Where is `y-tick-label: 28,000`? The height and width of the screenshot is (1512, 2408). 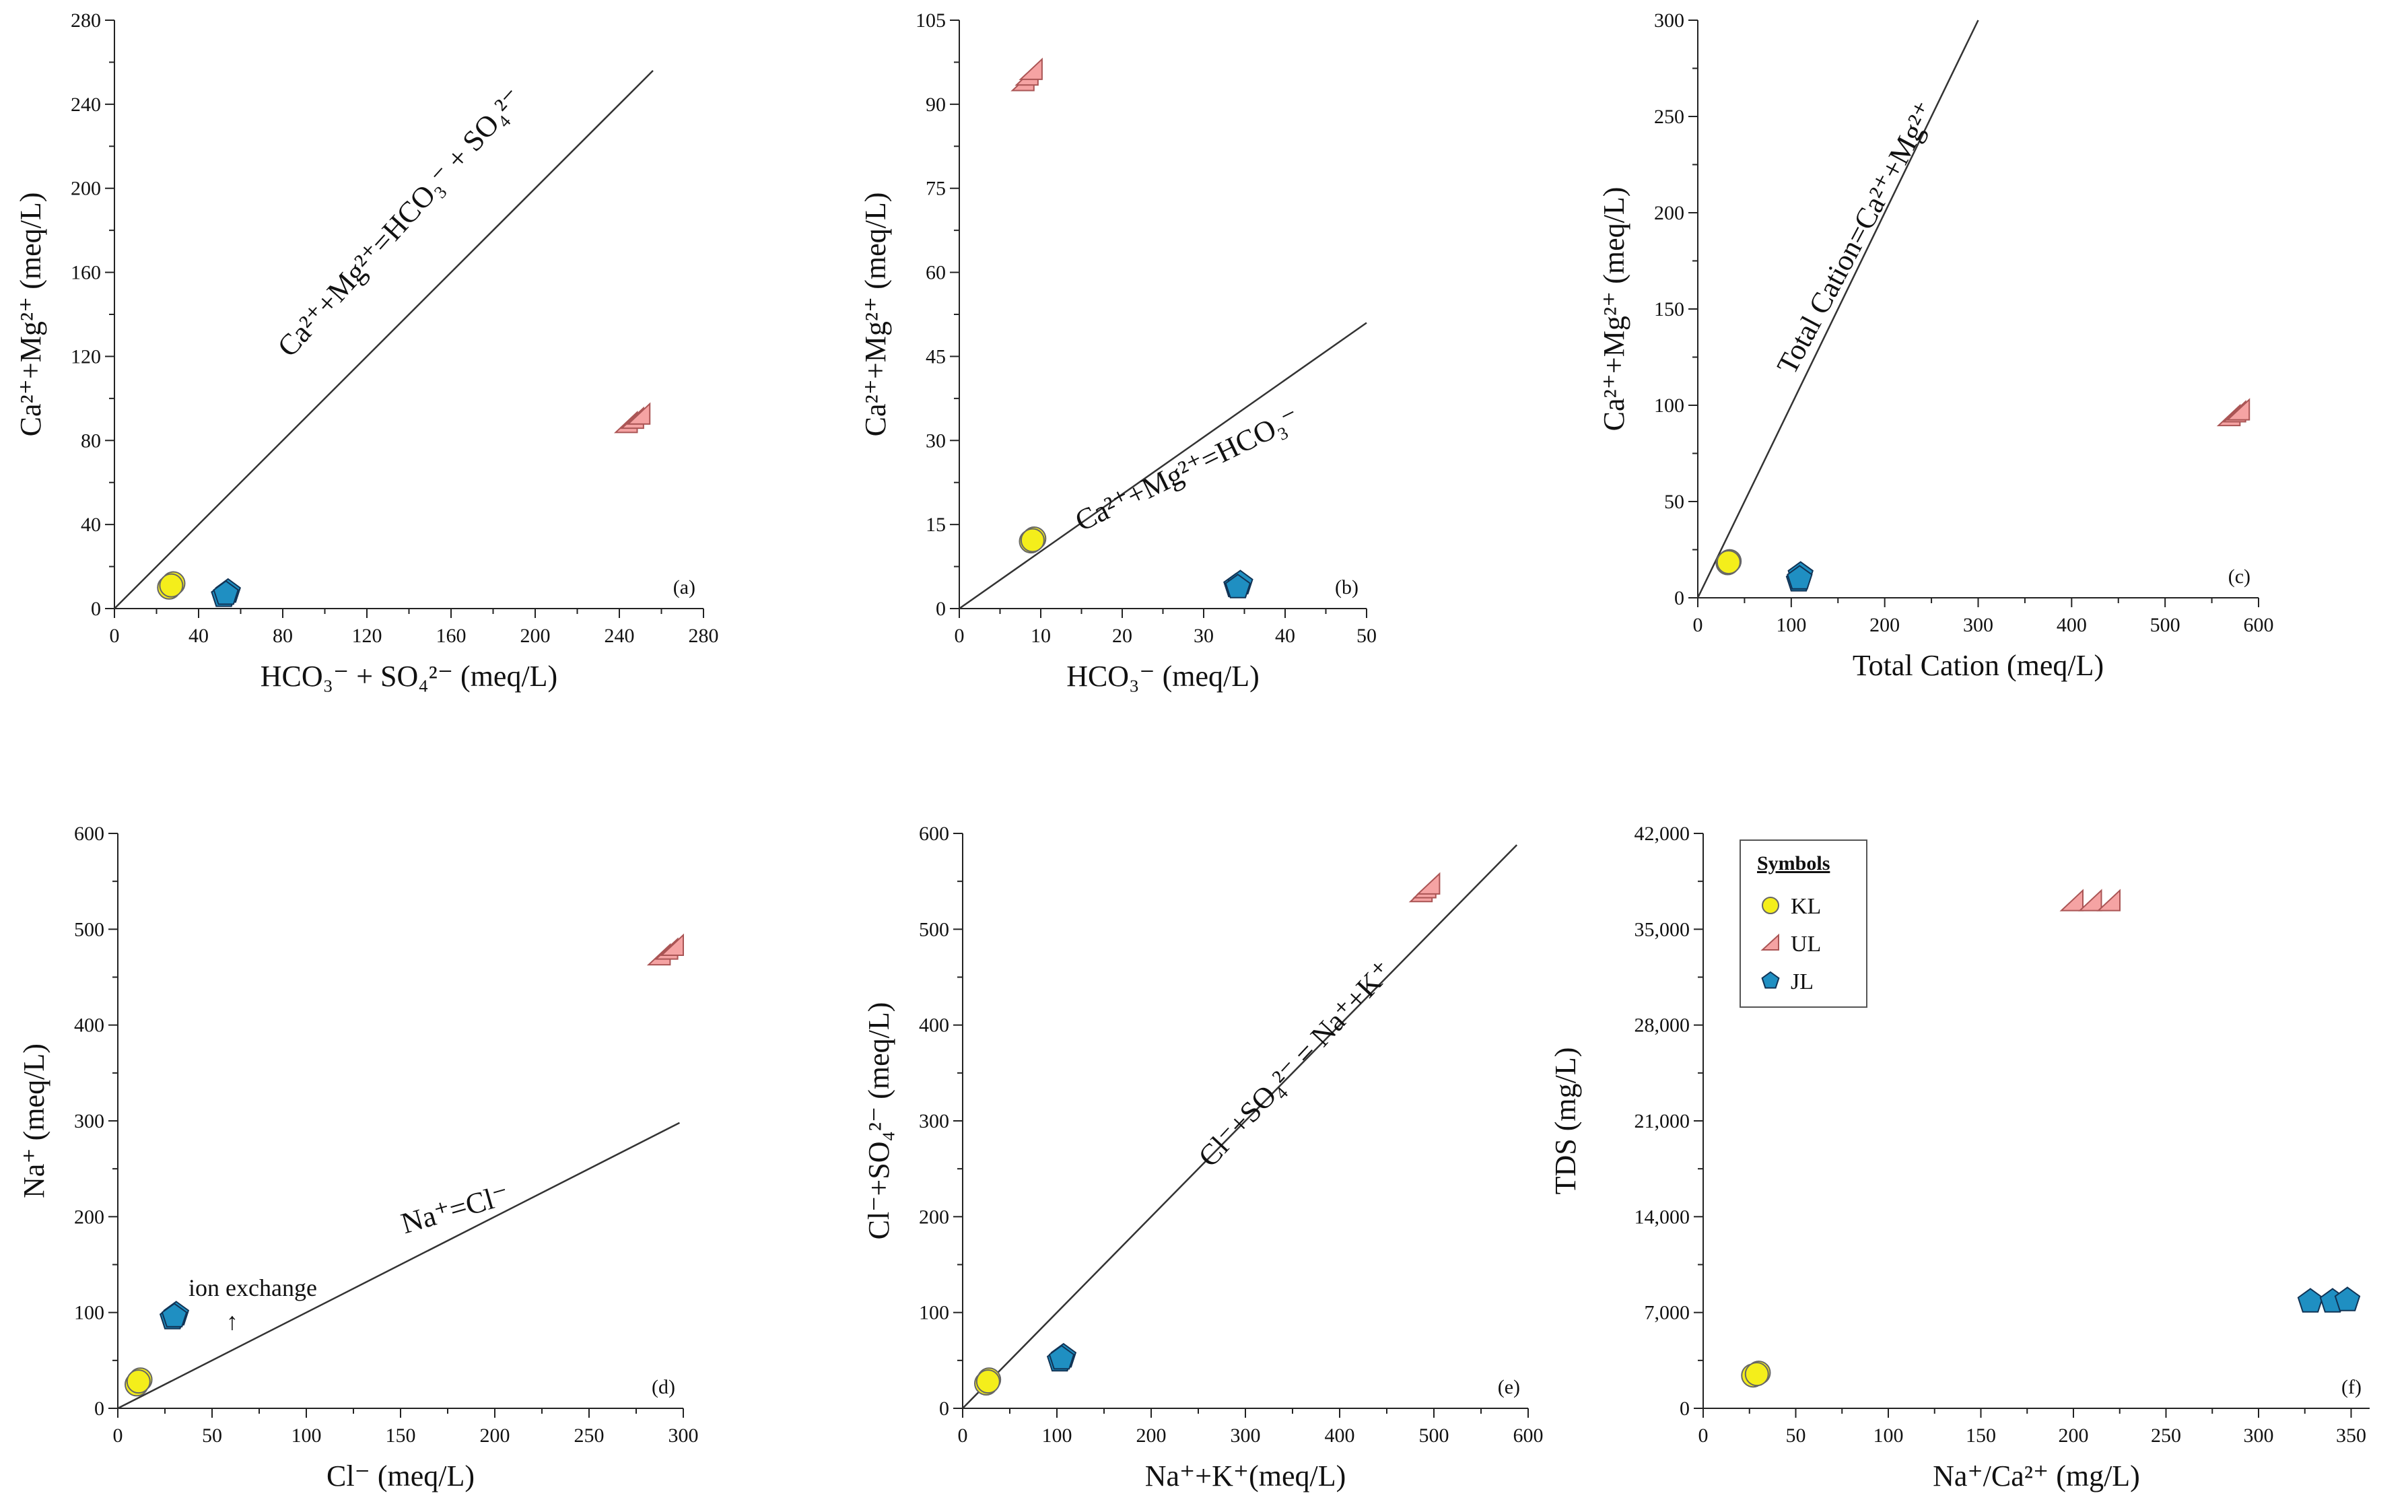 y-tick-label: 28,000 is located at coordinates (1662, 1026).